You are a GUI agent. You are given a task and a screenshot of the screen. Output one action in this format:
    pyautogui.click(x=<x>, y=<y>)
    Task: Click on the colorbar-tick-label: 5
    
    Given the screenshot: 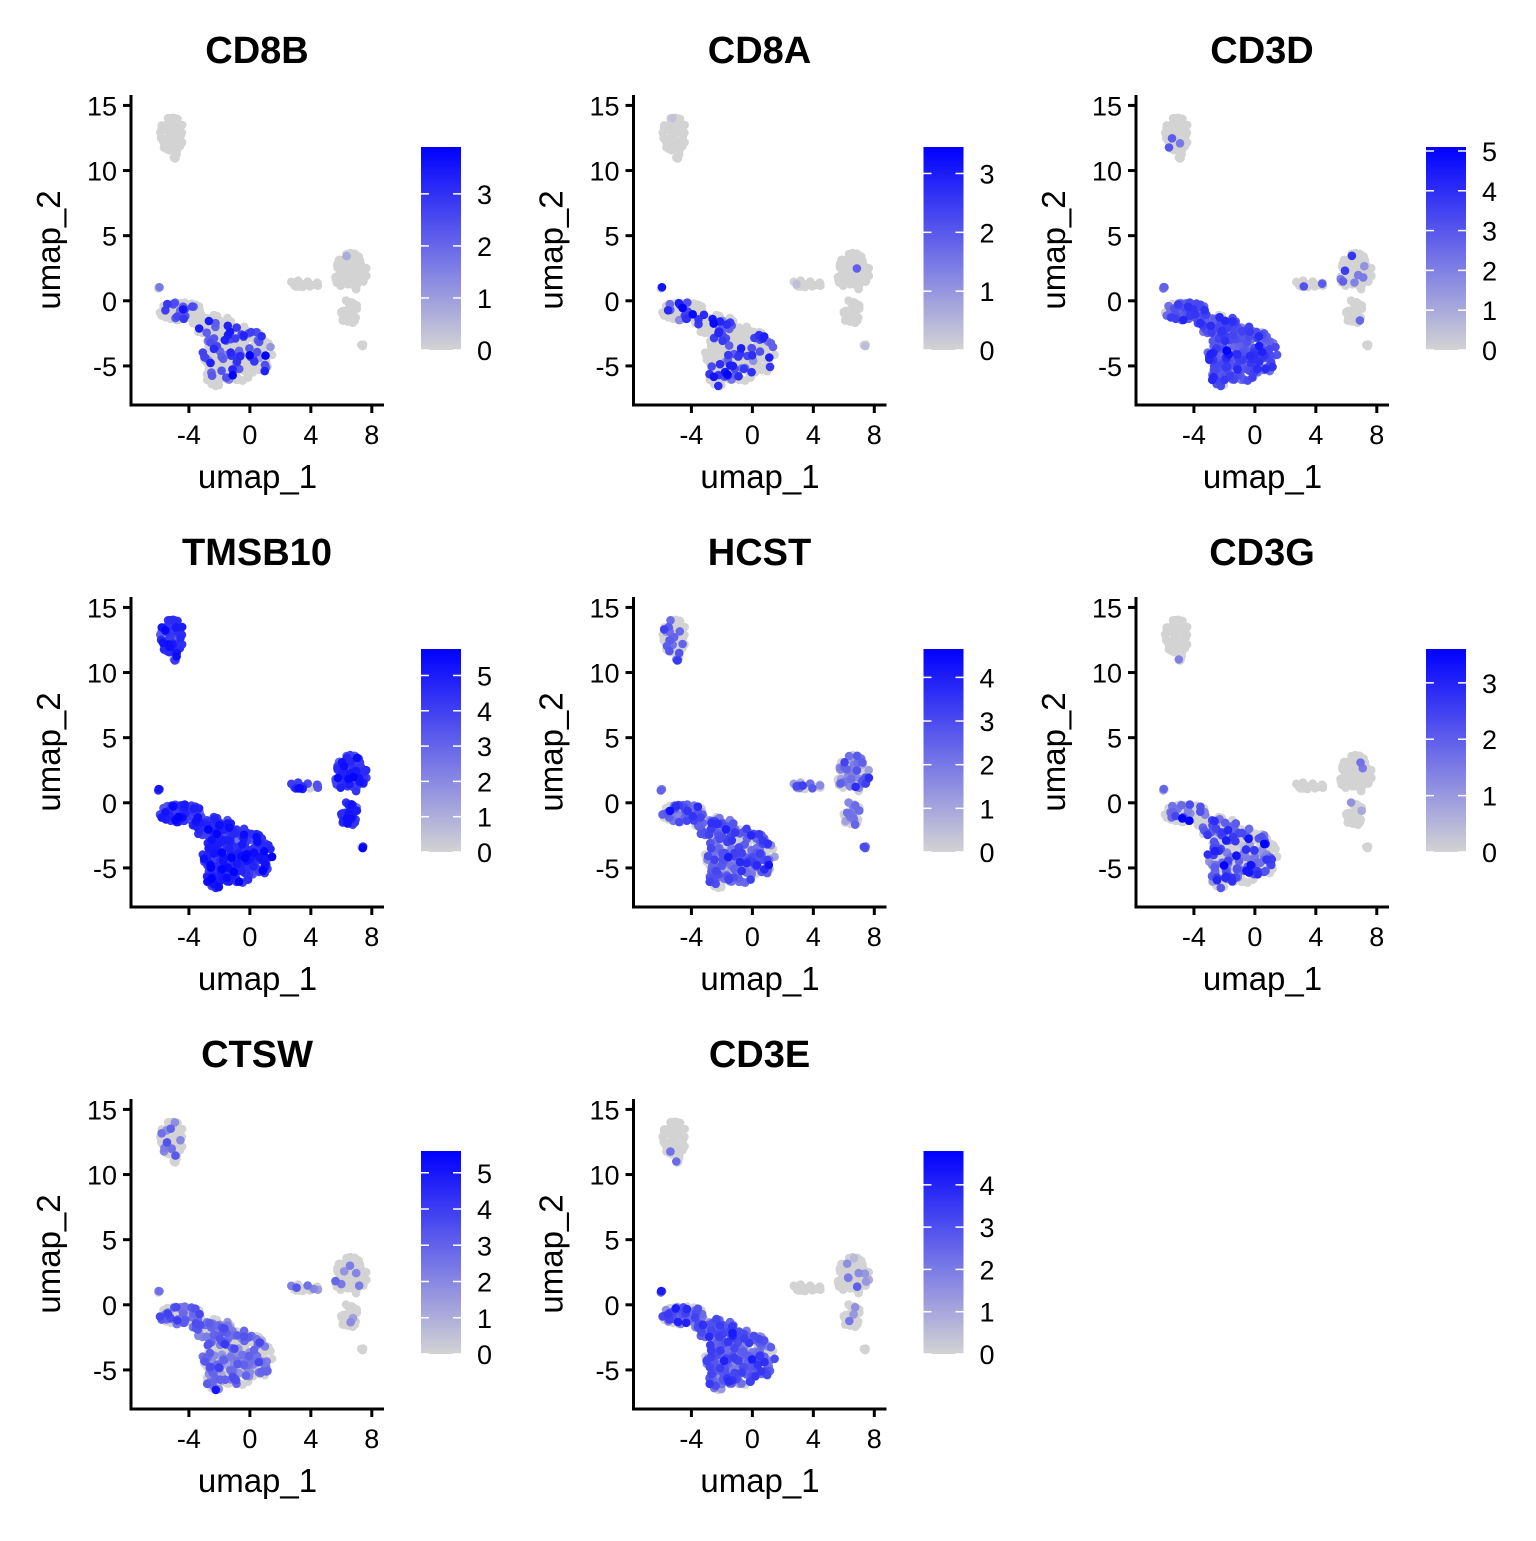 What is the action you would take?
    pyautogui.click(x=484, y=1174)
    